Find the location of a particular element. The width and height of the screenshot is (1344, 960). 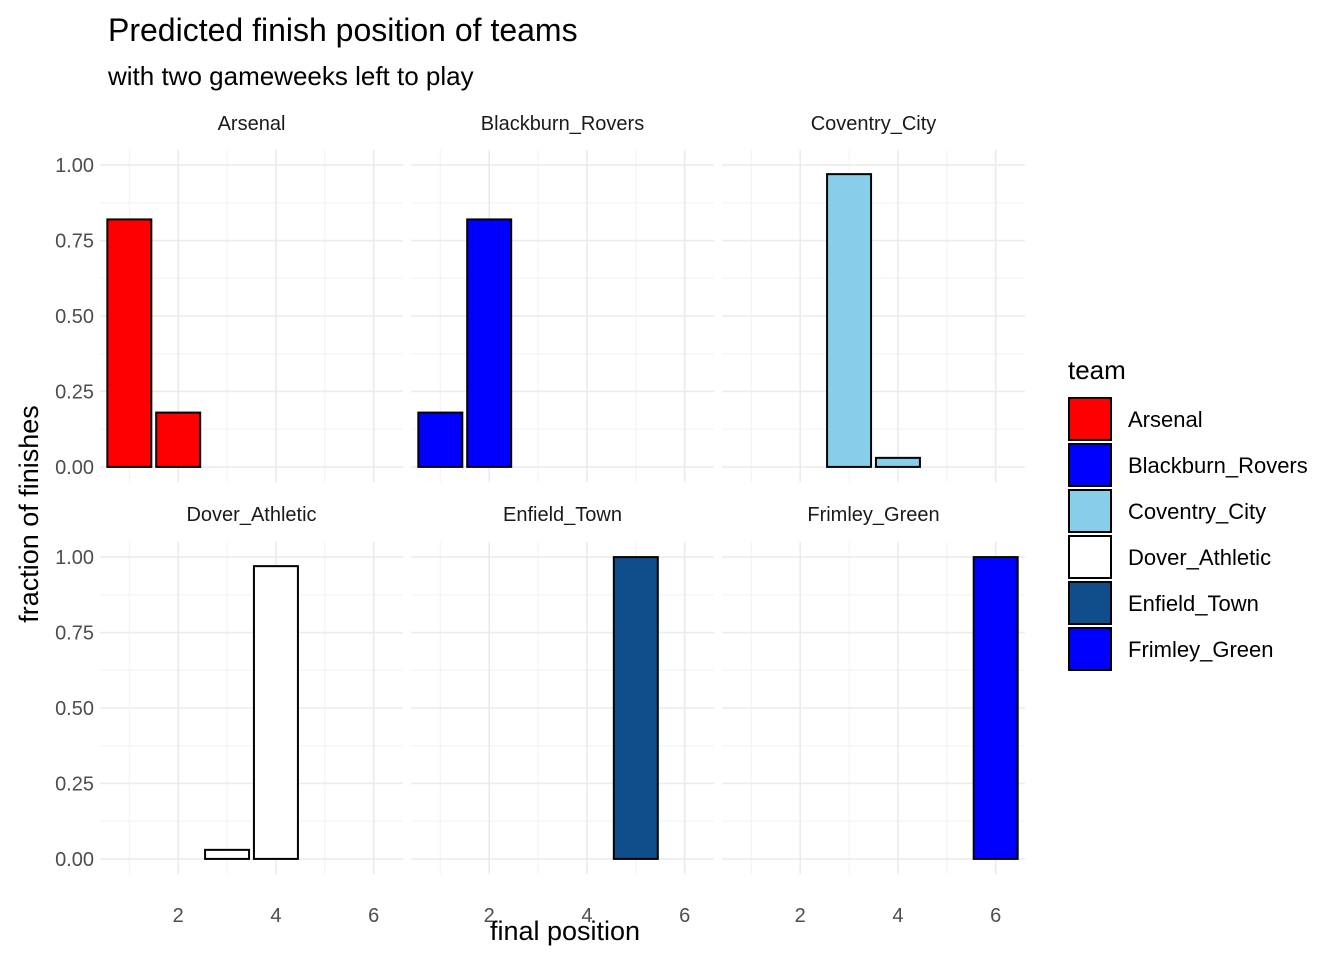

legend-swatch-arsenal is located at coordinates (1090, 419).